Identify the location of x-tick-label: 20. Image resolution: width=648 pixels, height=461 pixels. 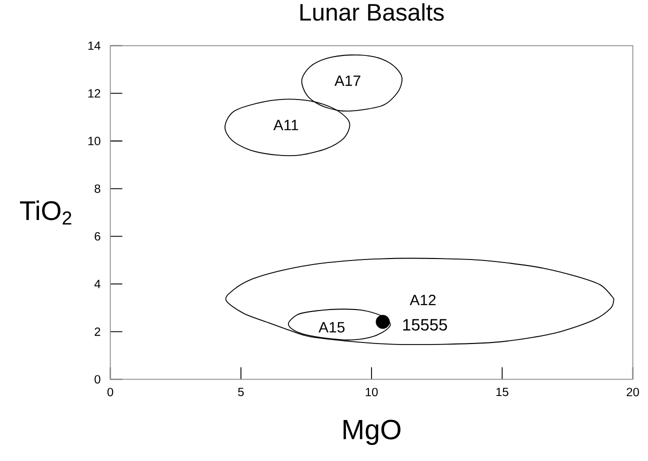
(632, 392).